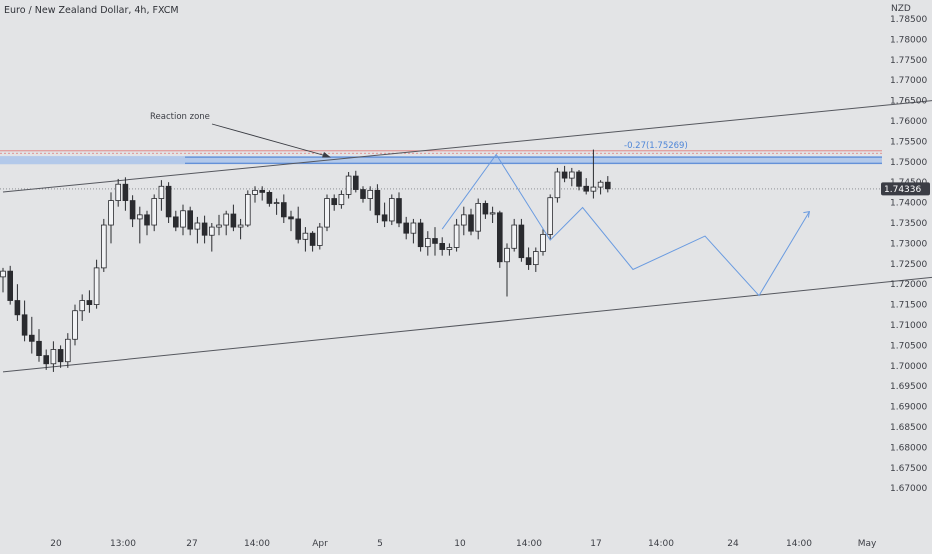 The width and height of the screenshot is (932, 554). I want to click on price-tick: 1.75500, so click(908, 142).